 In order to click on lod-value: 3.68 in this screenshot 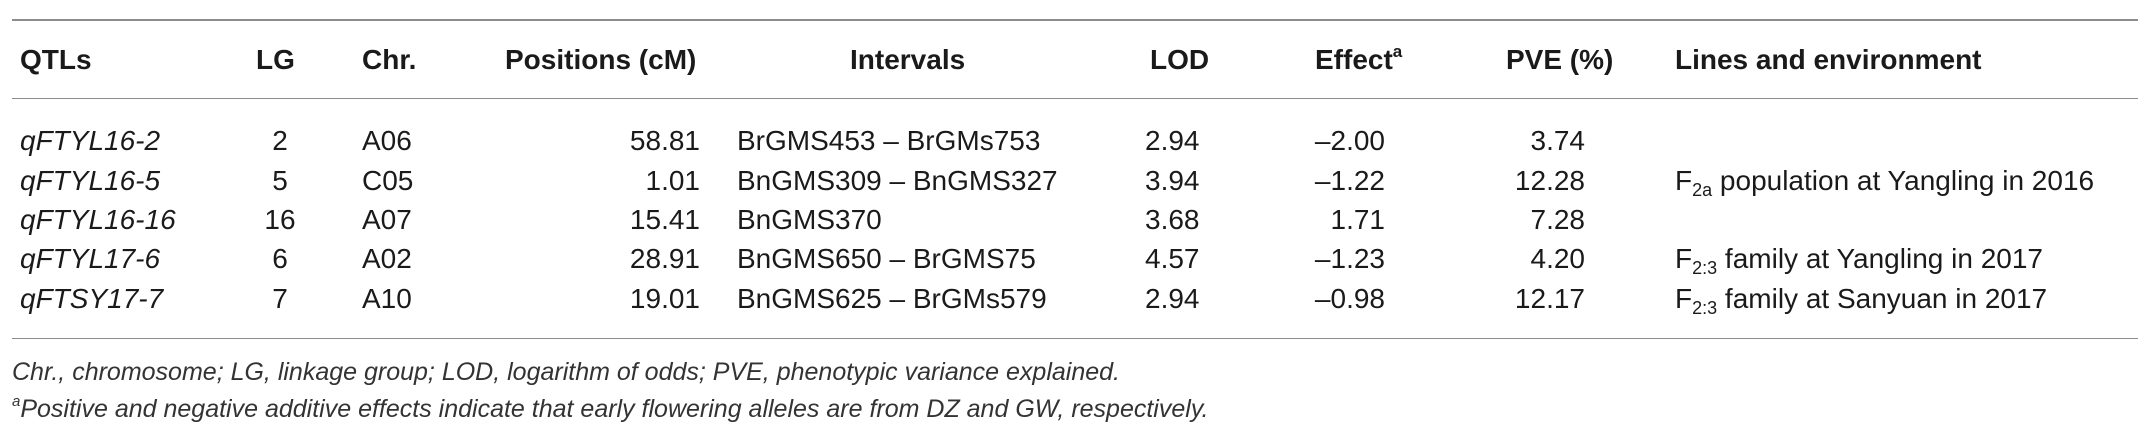, I will do `click(1172, 219)`.